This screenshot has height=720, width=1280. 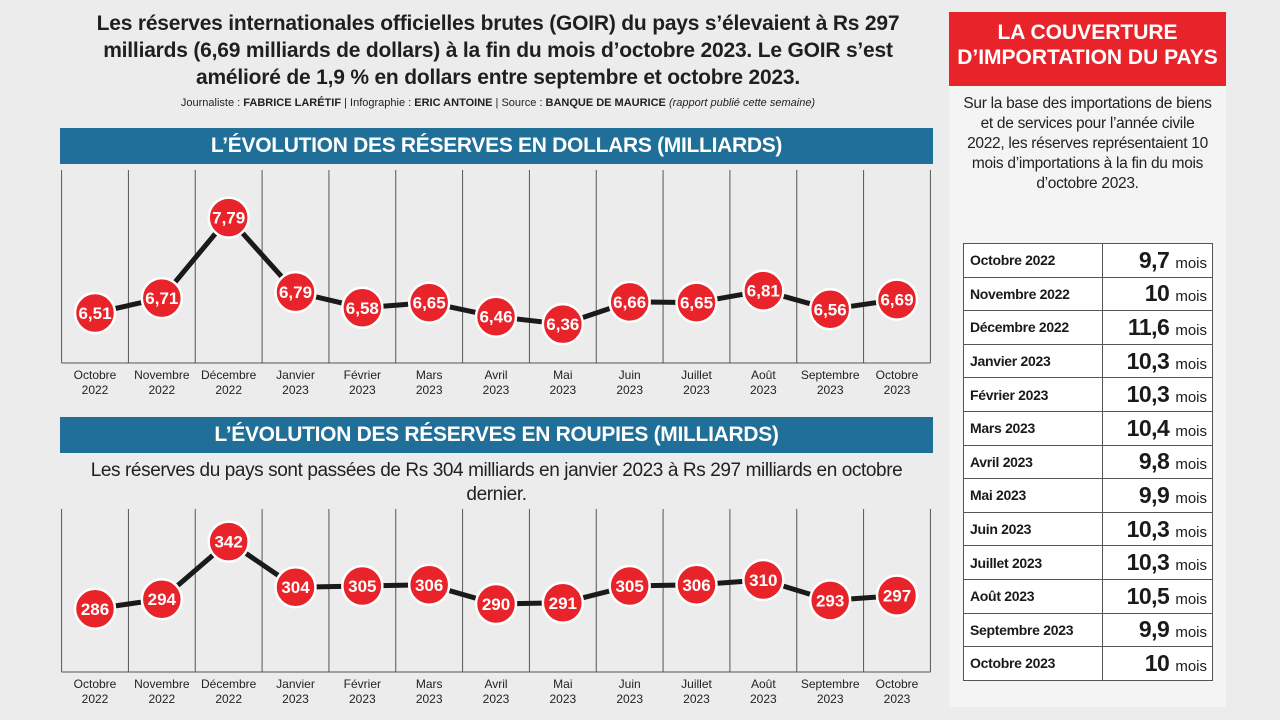 What do you see at coordinates (94, 313) in the screenshot?
I see `data-label: 6,51` at bounding box center [94, 313].